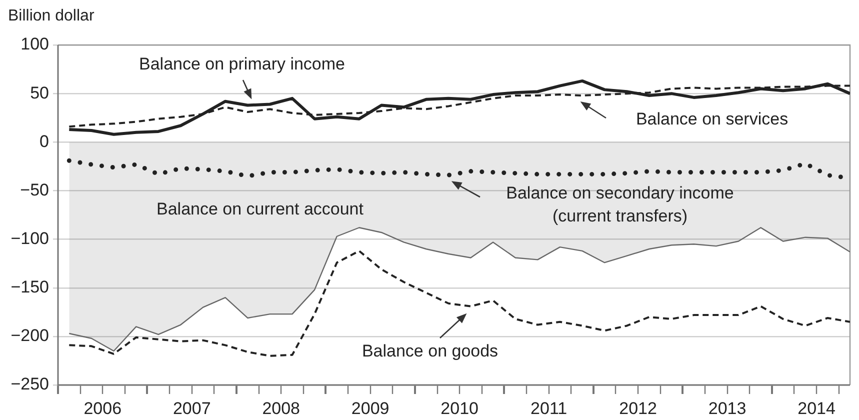 Image resolution: width=859 pixels, height=420 pixels. I want to click on x-tick-label: 2012, so click(638, 408).